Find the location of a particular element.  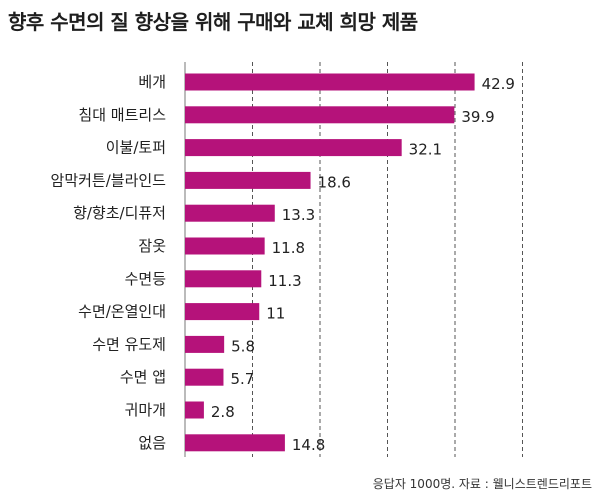

value-label-4: 13.3 is located at coordinates (298, 215).